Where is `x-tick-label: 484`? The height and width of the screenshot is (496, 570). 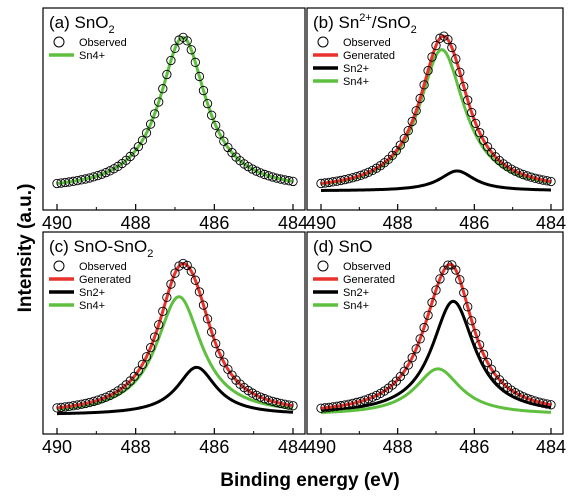 x-tick-label: 484 is located at coordinates (551, 447).